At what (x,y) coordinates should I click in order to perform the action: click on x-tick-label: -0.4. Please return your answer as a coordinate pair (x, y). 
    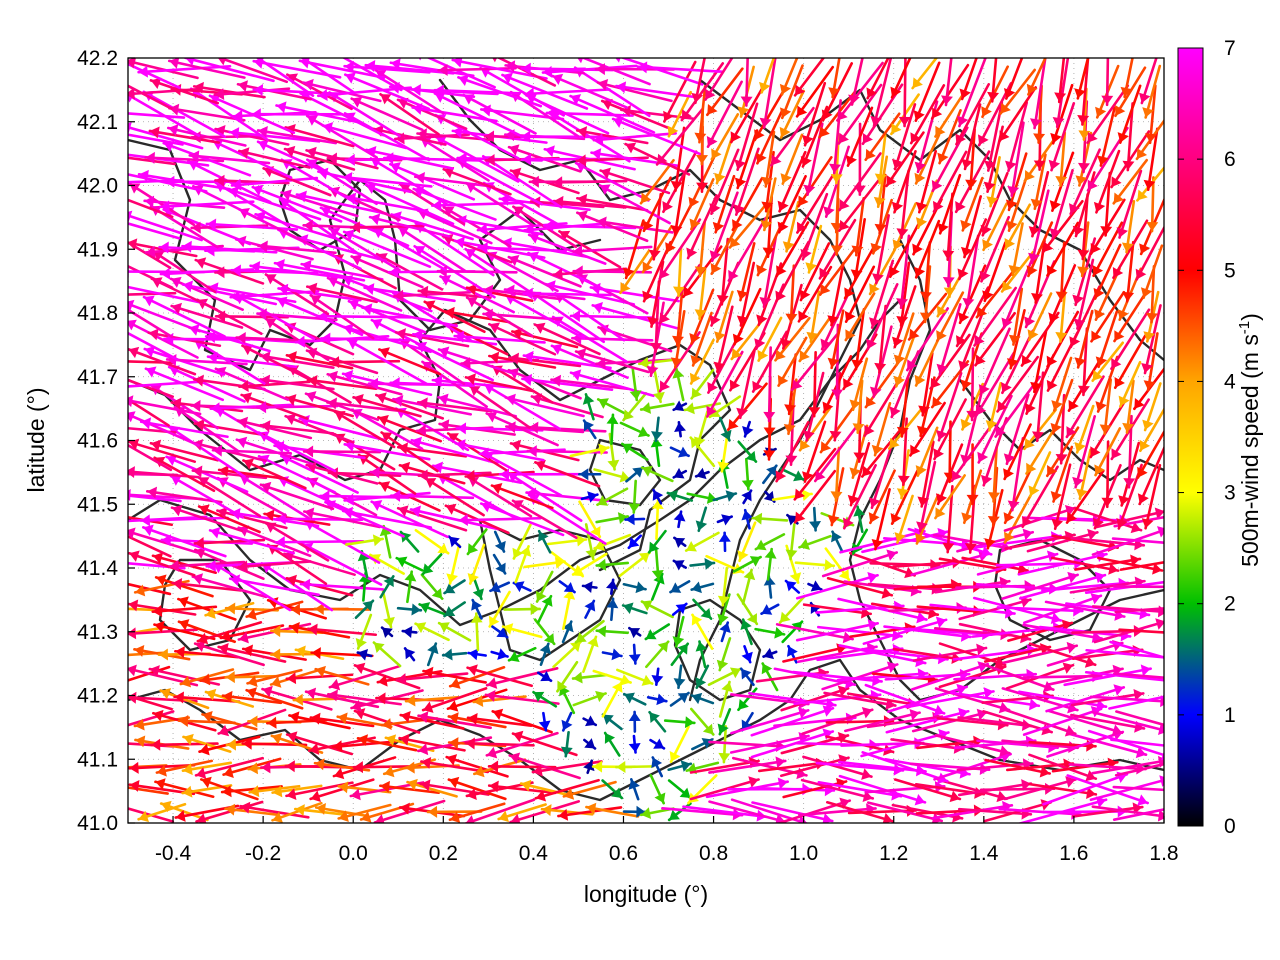
    Looking at the image, I should click on (173, 853).